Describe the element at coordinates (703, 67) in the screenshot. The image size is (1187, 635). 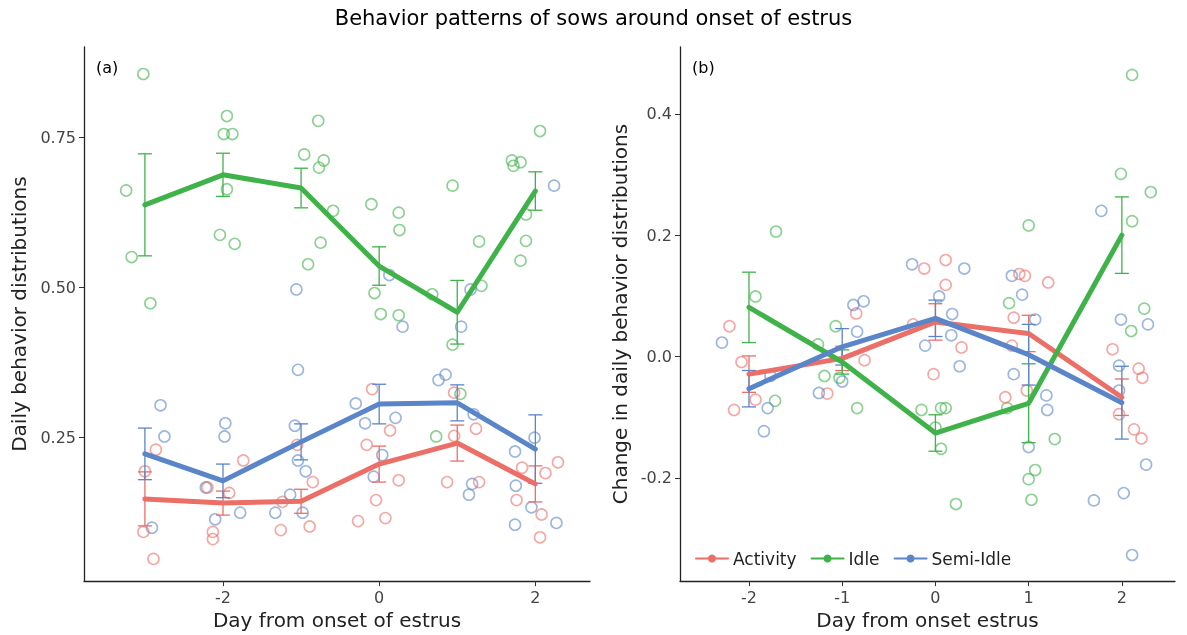
I see `annotation: (b)` at that location.